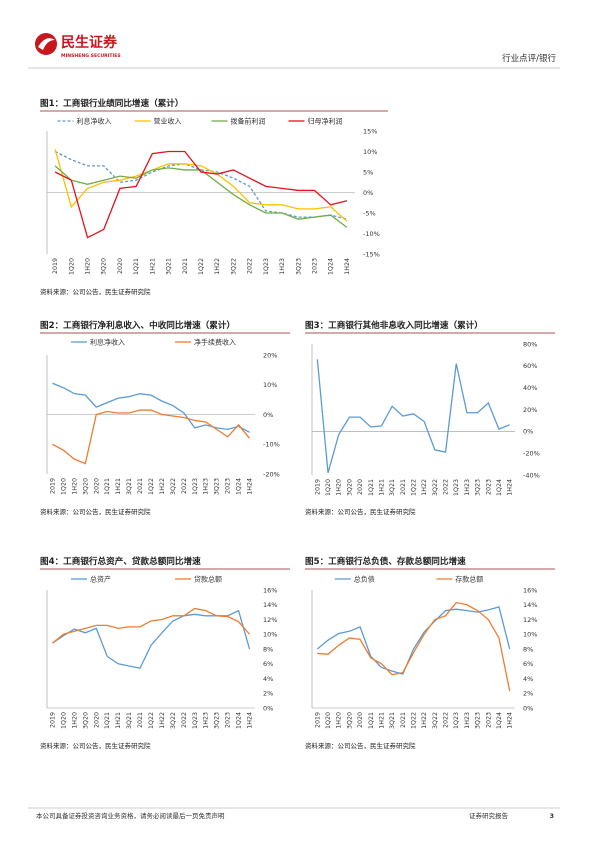 Image resolution: width=595 pixels, height=845 pixels. What do you see at coordinates (271, 445) in the screenshot?
I see `y-tick-label: -10%` at bounding box center [271, 445].